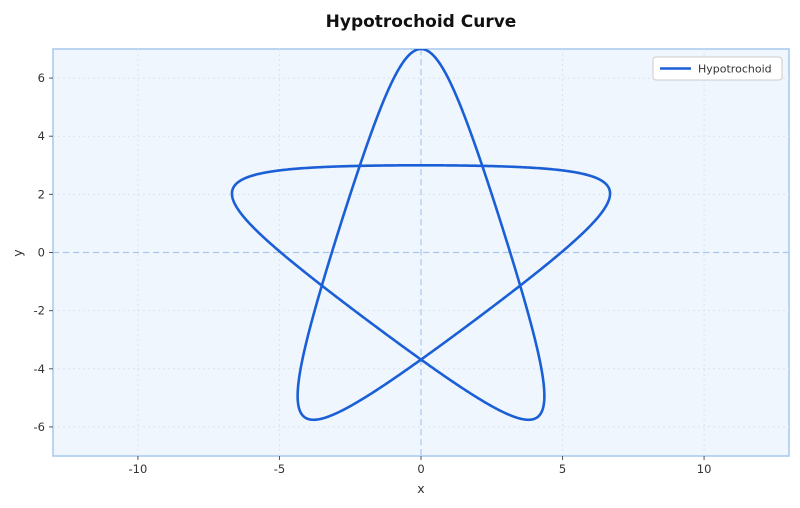  I want to click on y-tick-label: 0, so click(41, 253).